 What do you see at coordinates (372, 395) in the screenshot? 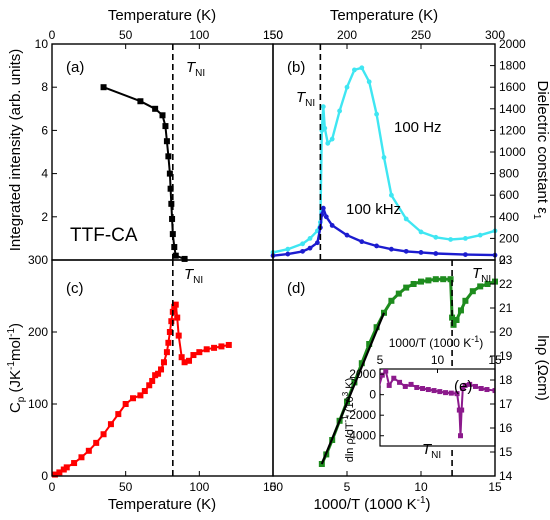
I see `y-tick-label-e-2: 0` at bounding box center [372, 395].